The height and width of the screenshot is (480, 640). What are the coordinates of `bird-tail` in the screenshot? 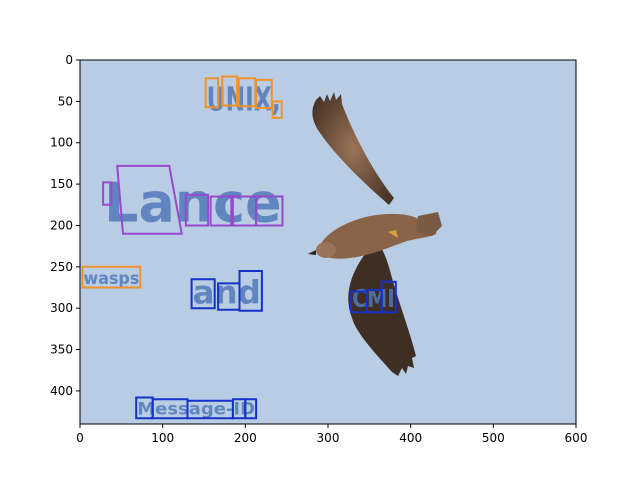 It's located at (429, 224).